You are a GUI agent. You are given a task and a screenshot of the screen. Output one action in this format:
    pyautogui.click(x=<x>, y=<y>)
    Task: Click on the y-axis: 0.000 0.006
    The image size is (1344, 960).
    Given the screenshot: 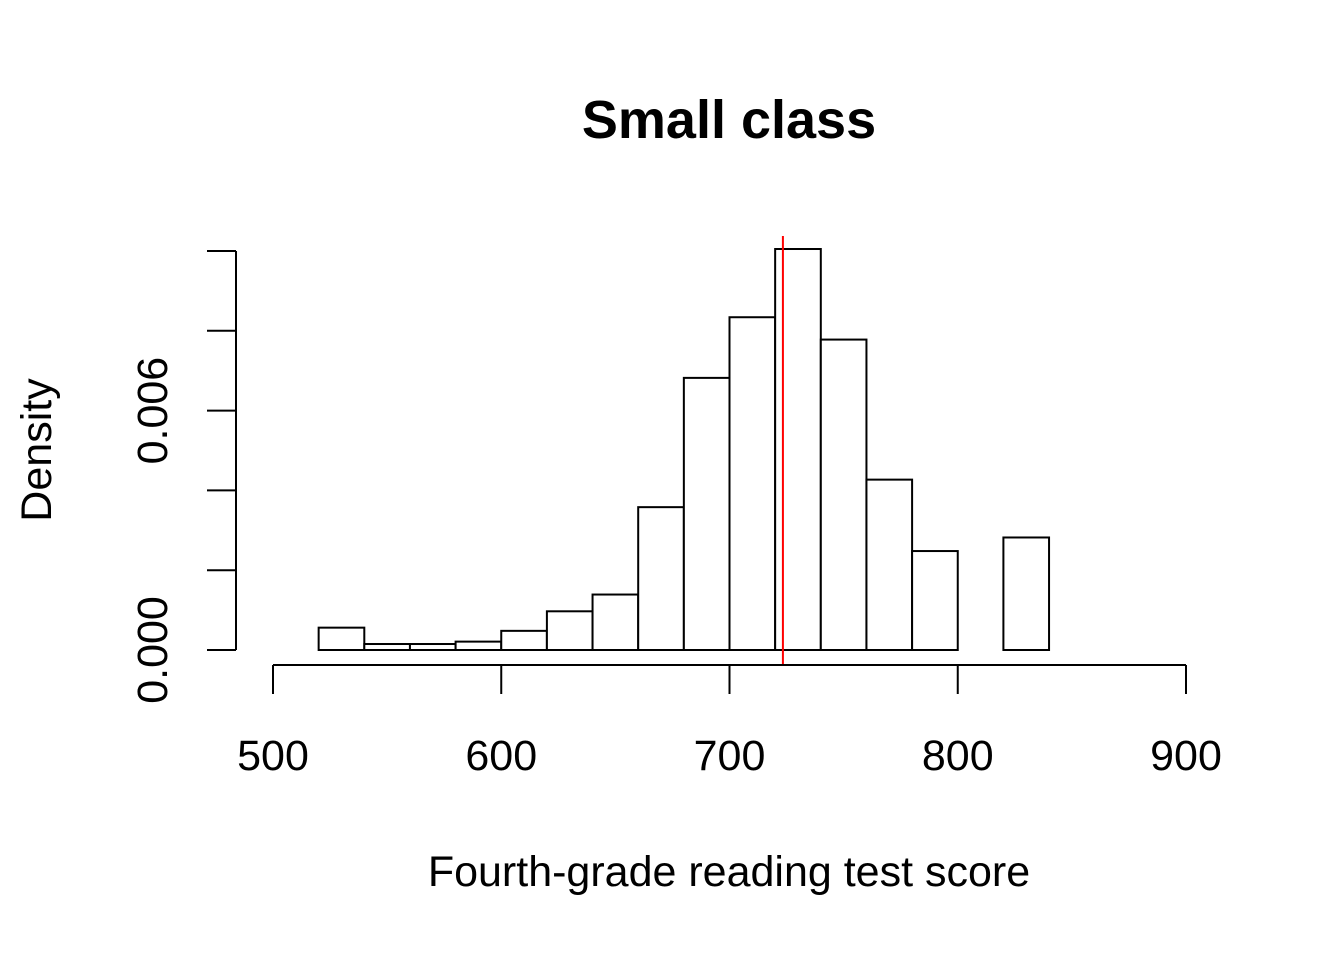 What is the action you would take?
    pyautogui.click(x=183, y=477)
    